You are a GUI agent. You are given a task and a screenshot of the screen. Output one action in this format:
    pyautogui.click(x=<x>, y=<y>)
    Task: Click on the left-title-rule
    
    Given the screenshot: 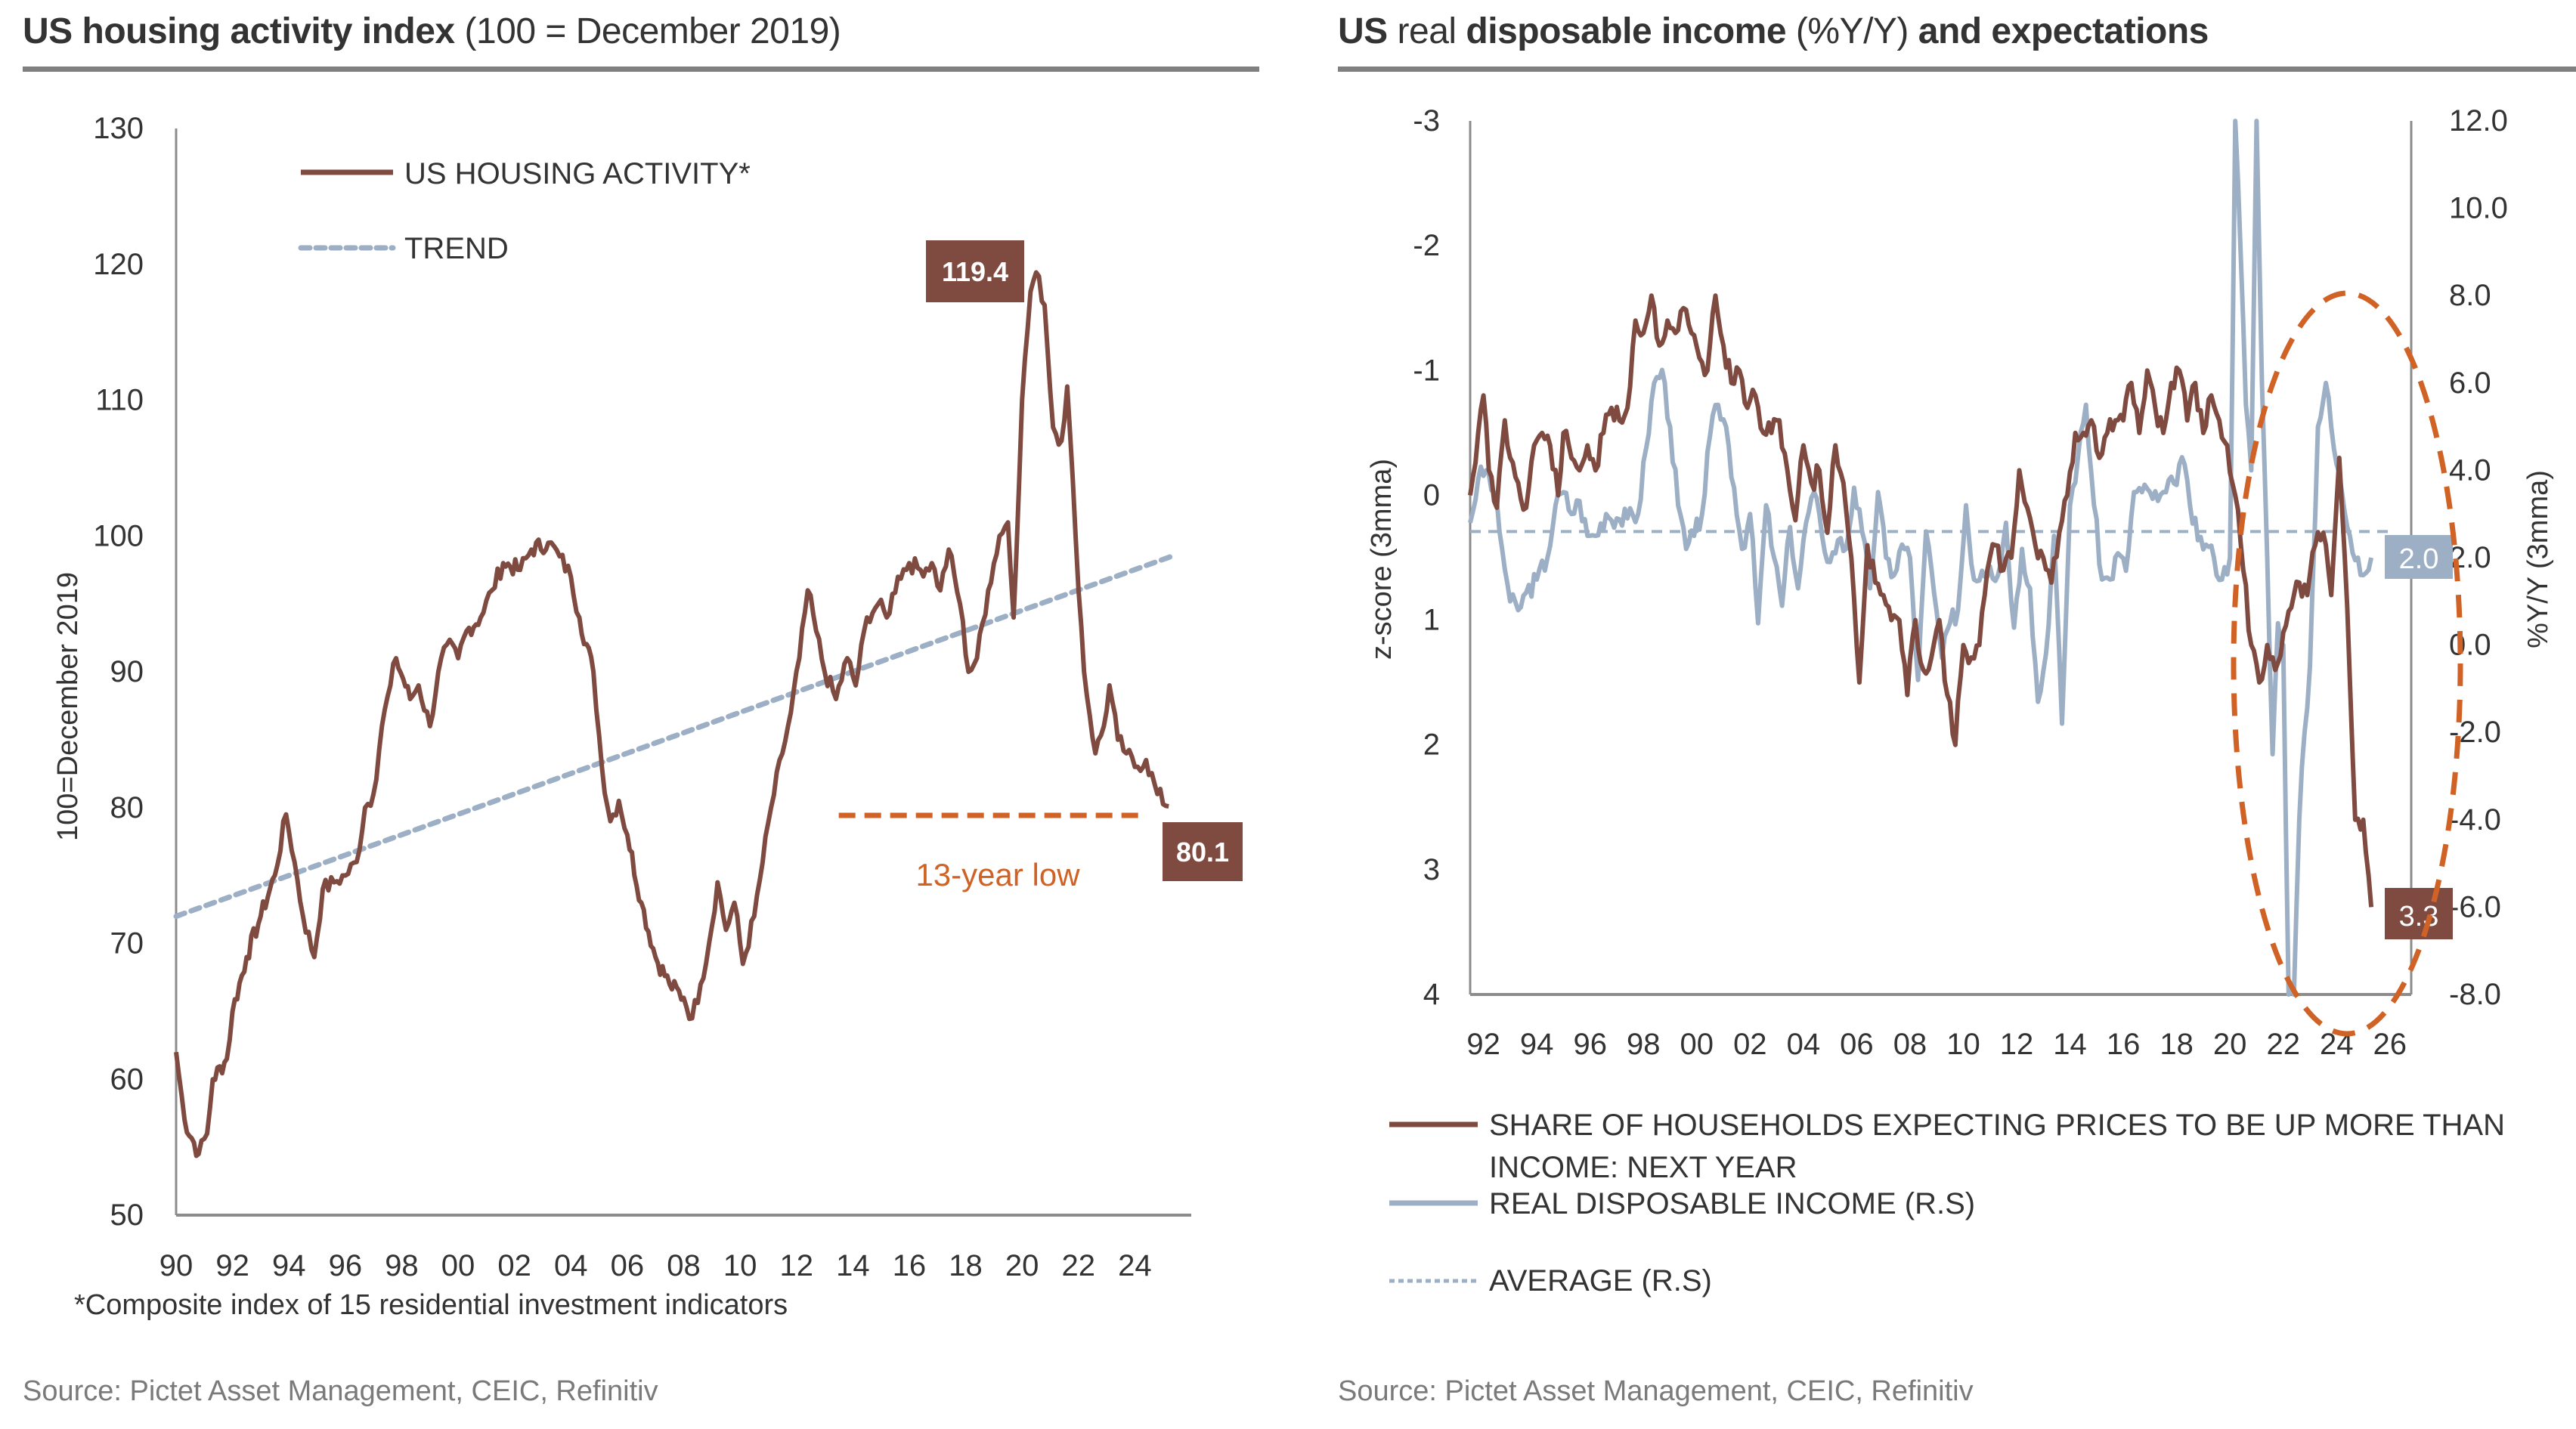 What is the action you would take?
    pyautogui.click(x=641, y=70)
    